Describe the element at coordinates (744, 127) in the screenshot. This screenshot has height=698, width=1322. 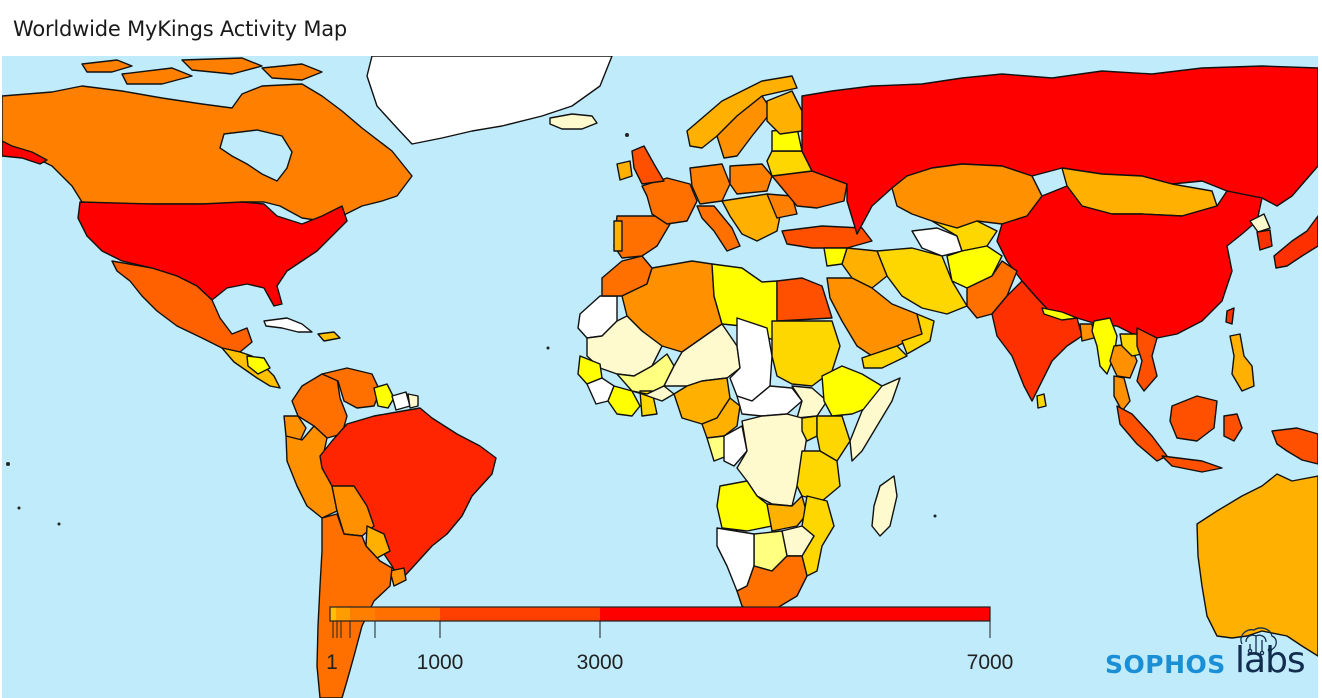
I see `region-sweden` at that location.